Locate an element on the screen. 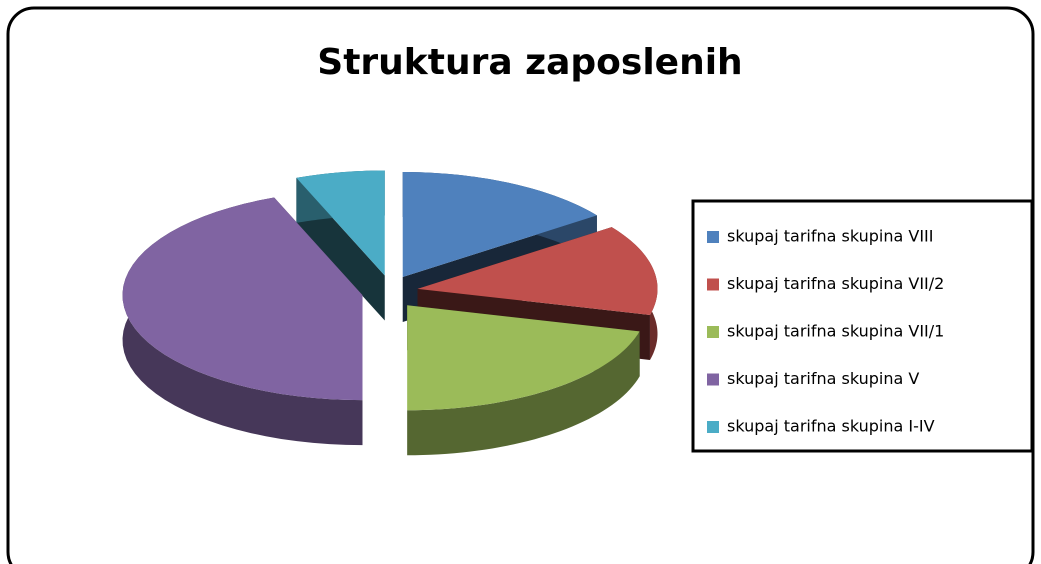  legend-label: skupaj tarifna skupina VII/2 is located at coordinates (835, 283).